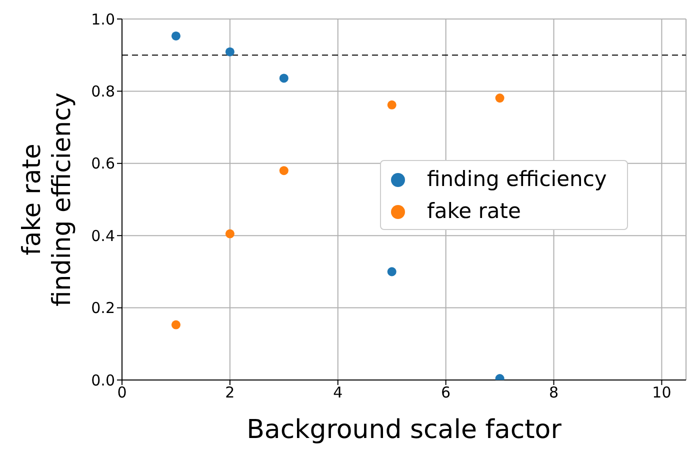  I want to click on y-tick-label: 0.8, so click(103, 91).